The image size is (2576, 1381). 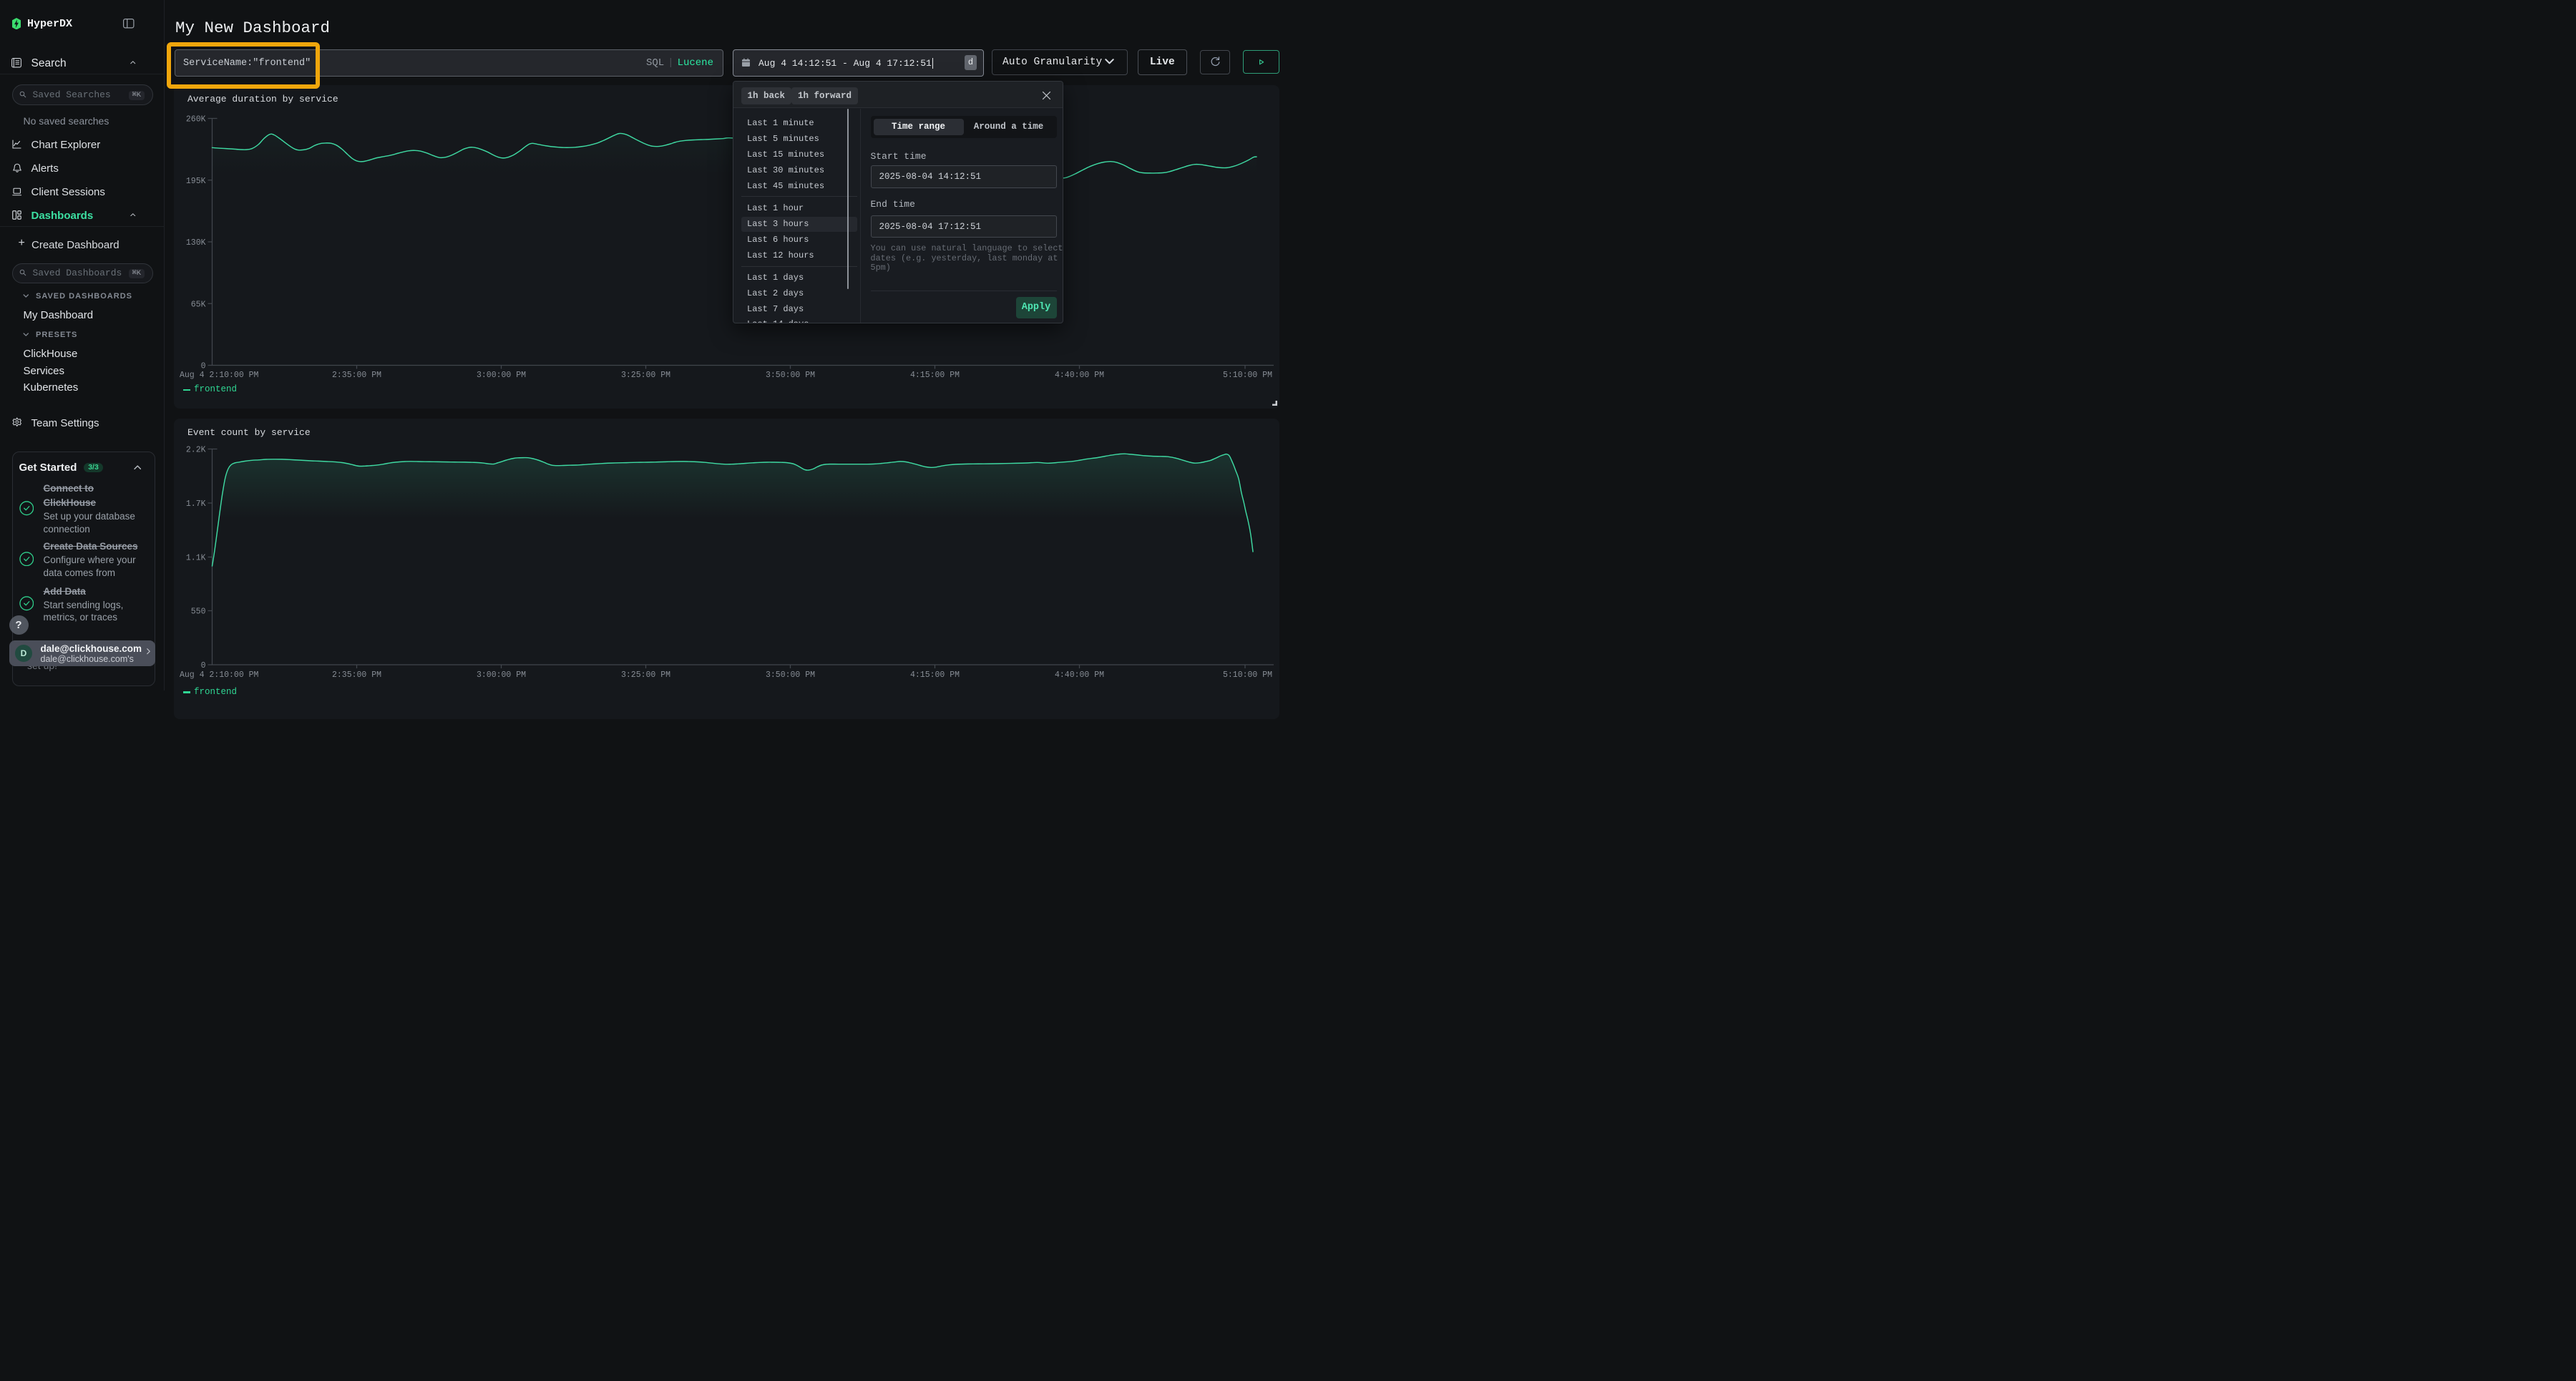 I want to click on svg-text: 550, so click(x=198, y=612).